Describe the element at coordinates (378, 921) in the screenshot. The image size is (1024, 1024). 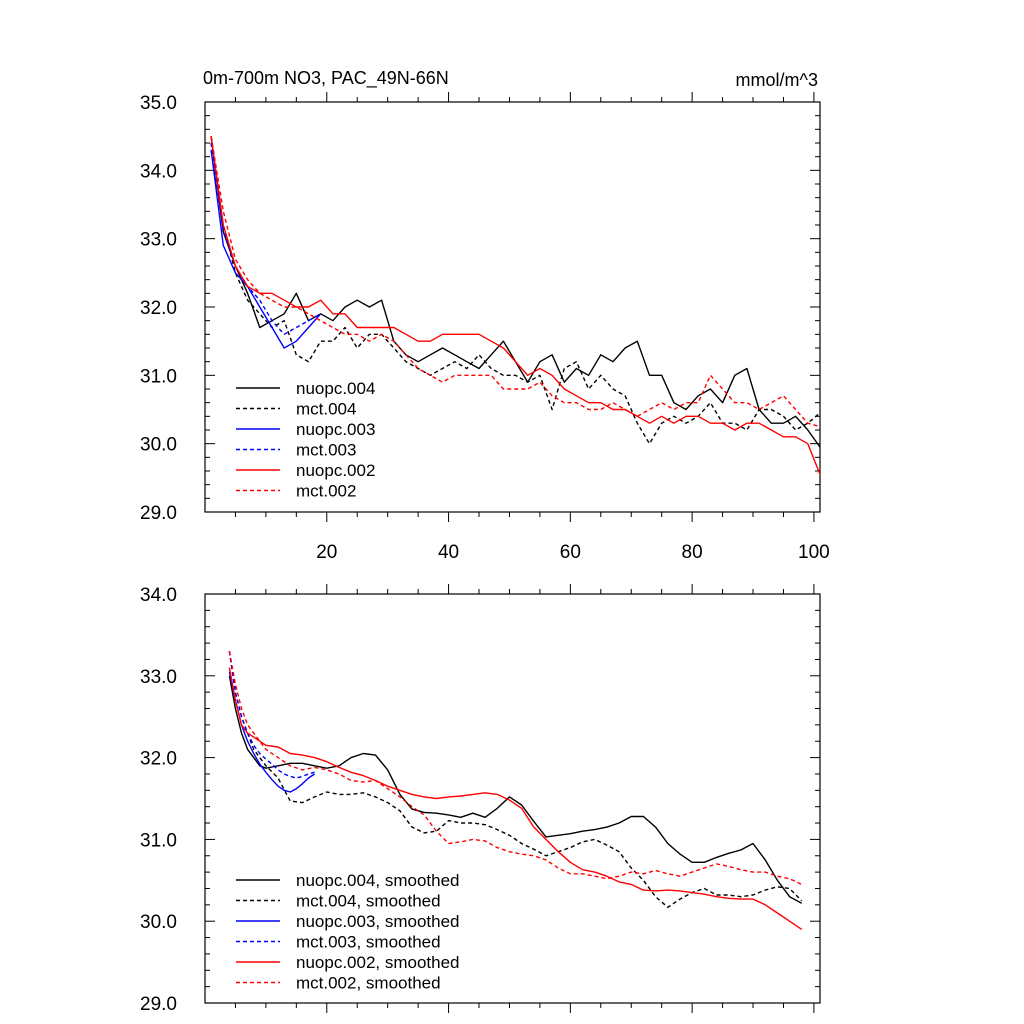
I see `legend-label: nuopc.003, smoothed` at that location.